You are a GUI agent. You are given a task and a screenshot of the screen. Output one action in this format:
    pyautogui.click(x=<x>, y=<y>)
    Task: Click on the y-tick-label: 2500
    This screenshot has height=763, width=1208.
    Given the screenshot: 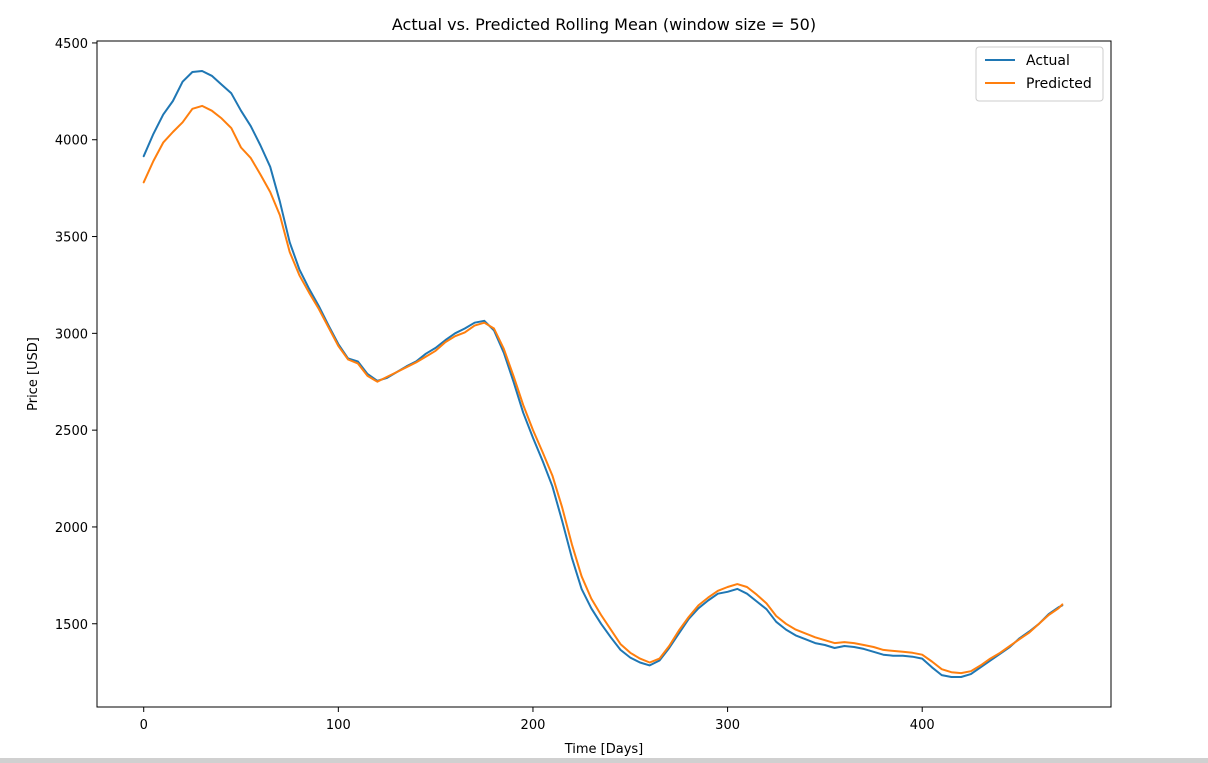 What is the action you would take?
    pyautogui.click(x=71, y=431)
    